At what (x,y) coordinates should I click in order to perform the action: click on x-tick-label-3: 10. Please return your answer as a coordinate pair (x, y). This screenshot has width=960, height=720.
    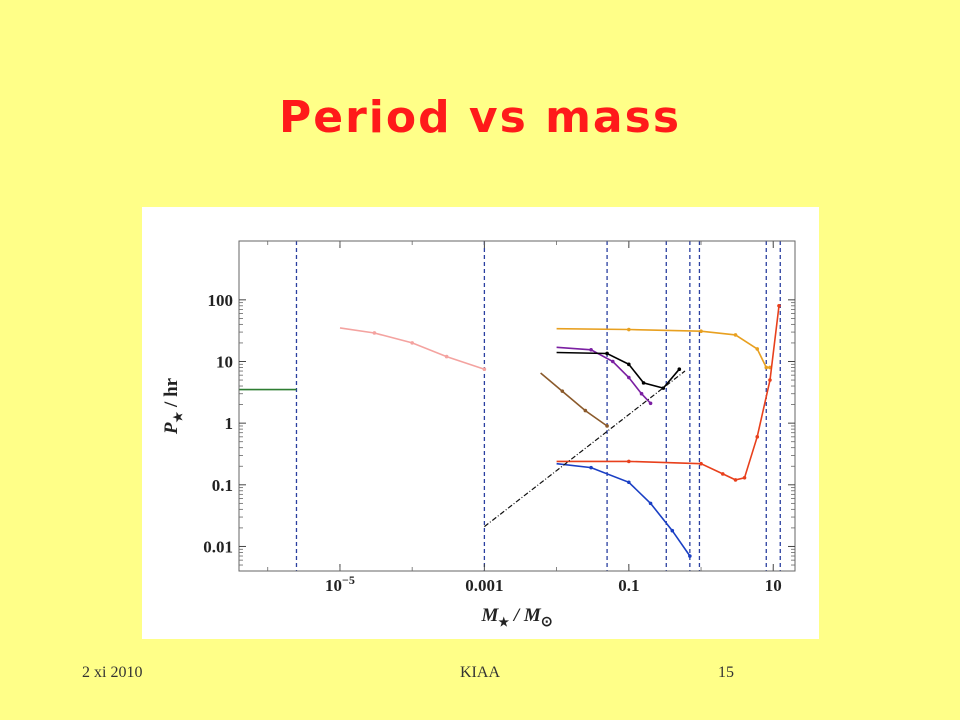
    Looking at the image, I should click on (773, 585).